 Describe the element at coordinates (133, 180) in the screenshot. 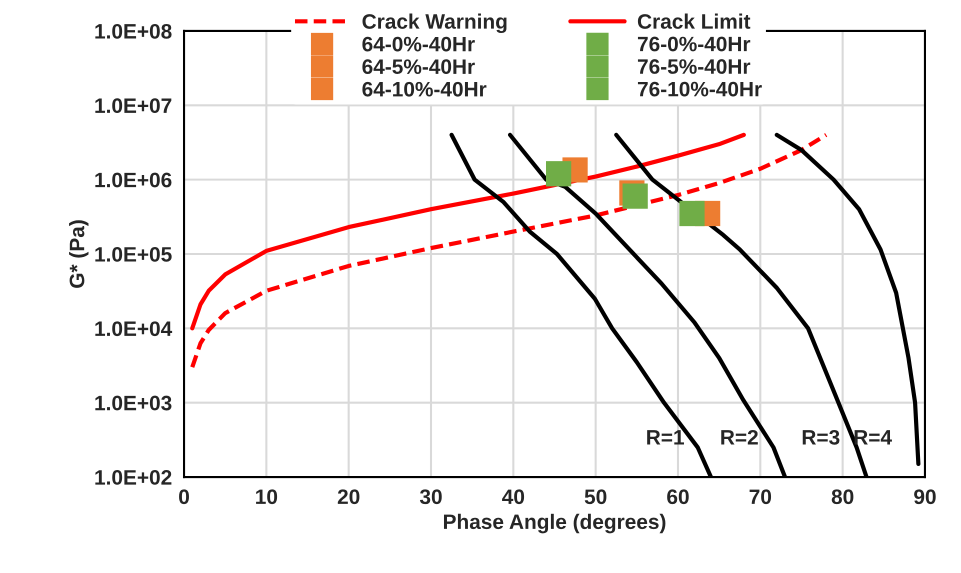

I see `y-tick-label: 1.0E+06` at that location.